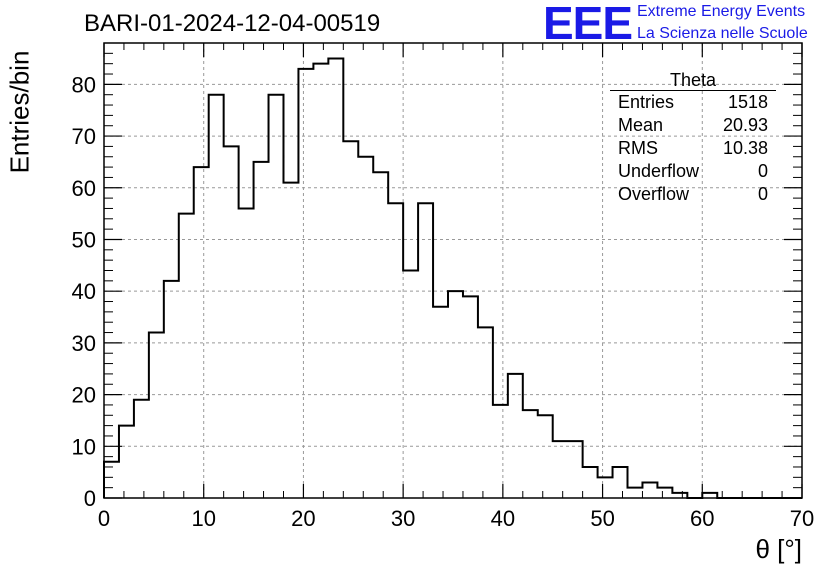 The height and width of the screenshot is (572, 836). What do you see at coordinates (84, 395) in the screenshot?
I see `y-tick-label: 20` at bounding box center [84, 395].